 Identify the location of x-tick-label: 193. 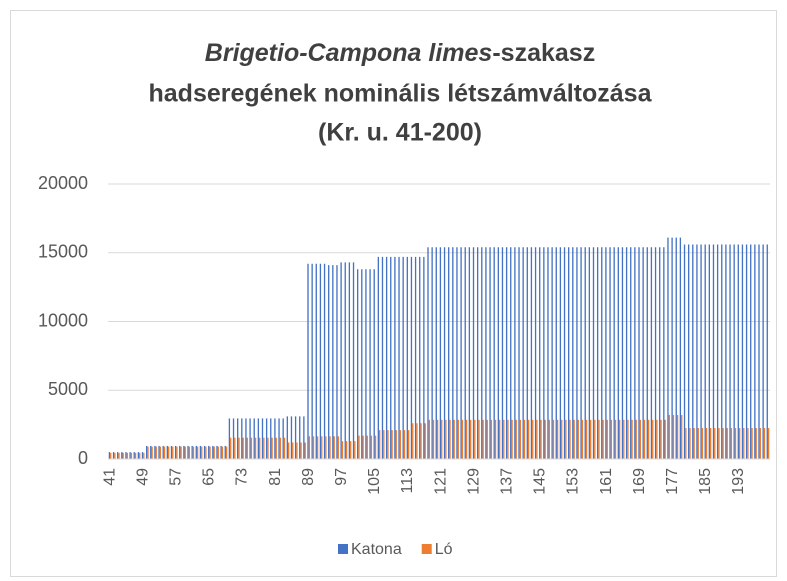
(738, 481).